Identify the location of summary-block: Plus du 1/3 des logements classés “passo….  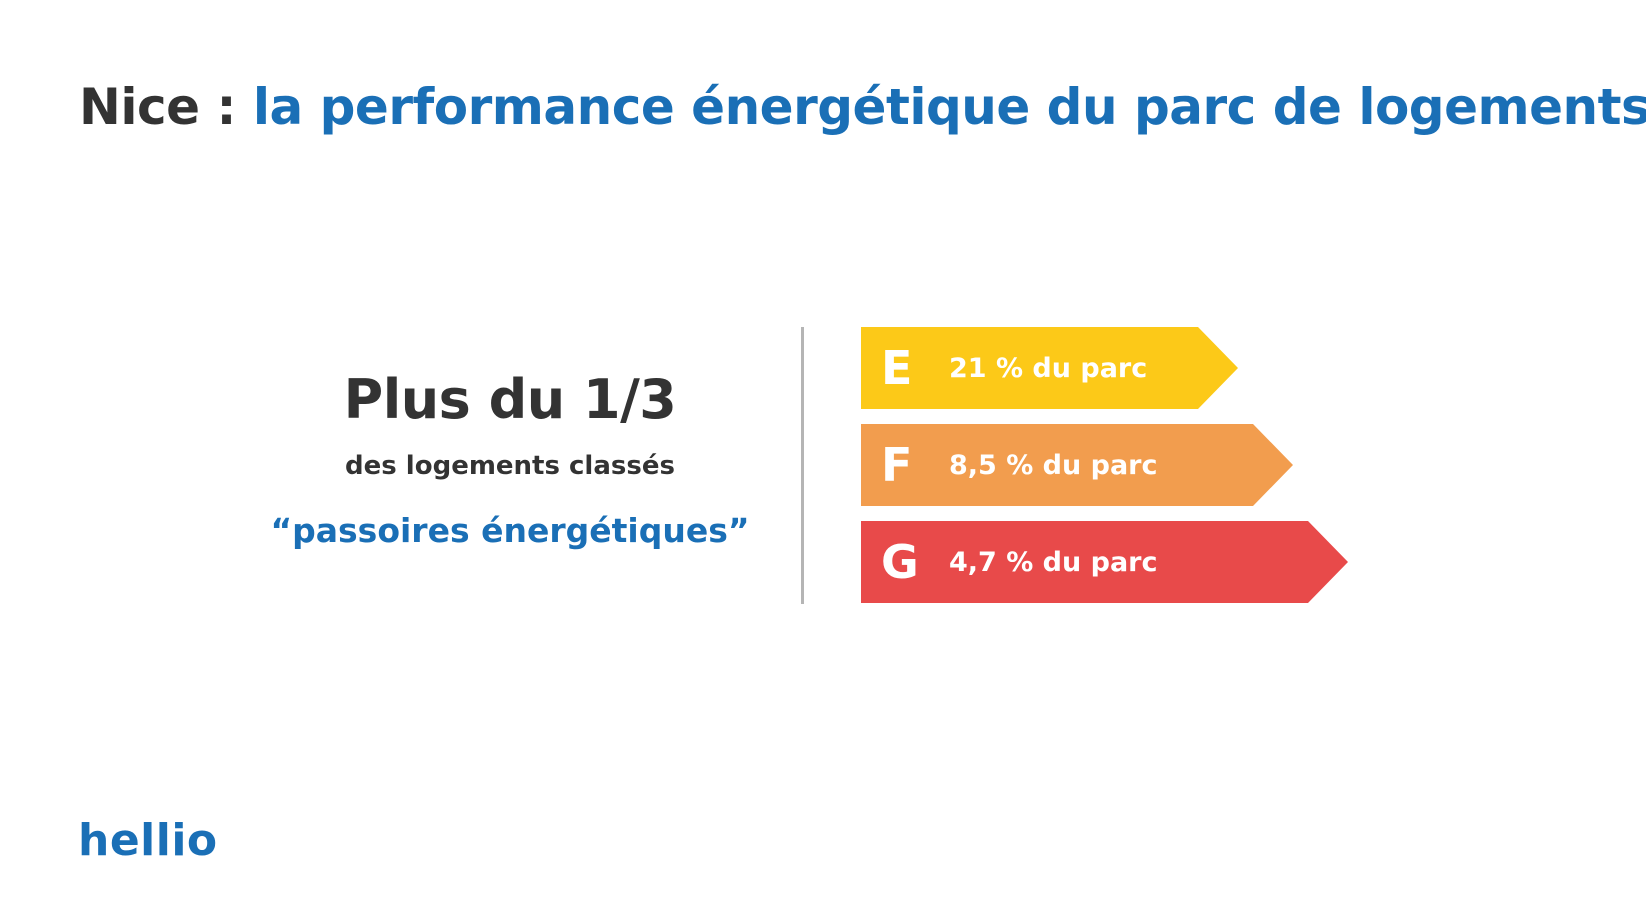
(510, 457).